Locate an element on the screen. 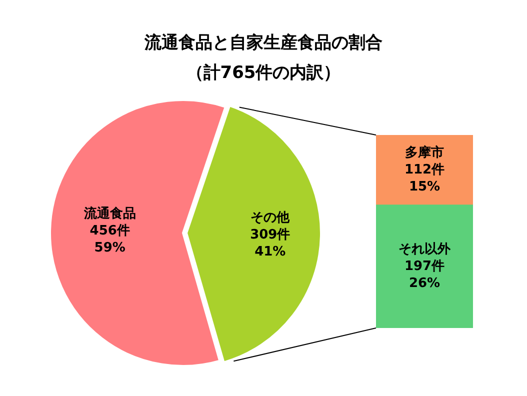  data-label: 112件 15% is located at coordinates (424, 178).